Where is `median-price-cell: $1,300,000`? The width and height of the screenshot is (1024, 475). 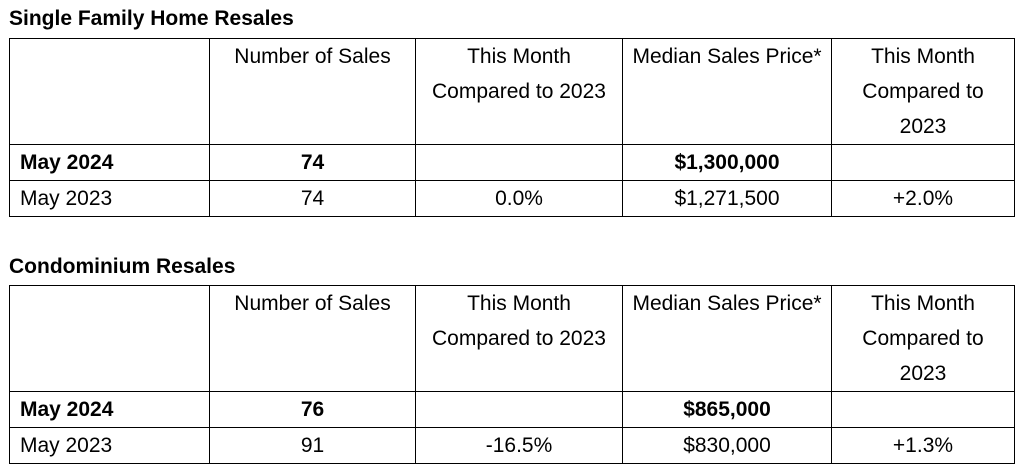
median-price-cell: $1,300,000 is located at coordinates (727, 162).